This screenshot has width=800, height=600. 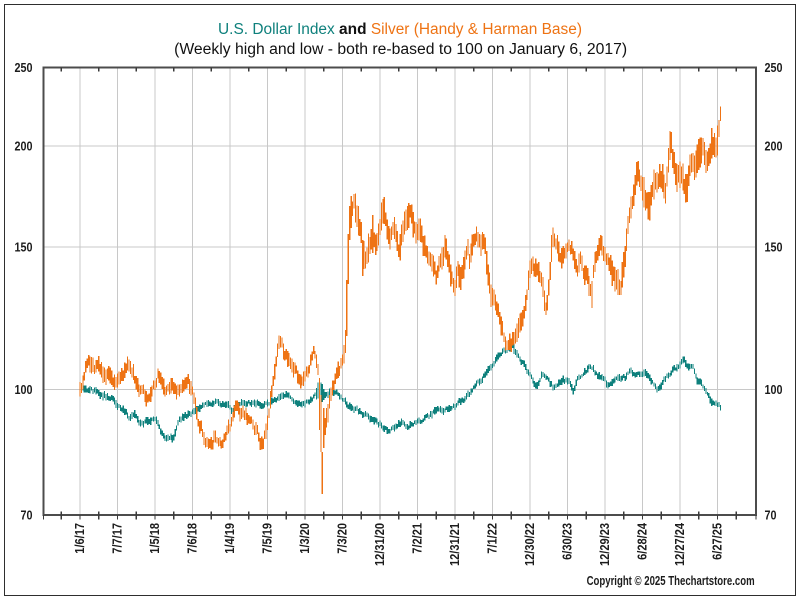 What do you see at coordinates (679, 544) in the screenshot?
I see `svg-text: 12/27/24` at bounding box center [679, 544].